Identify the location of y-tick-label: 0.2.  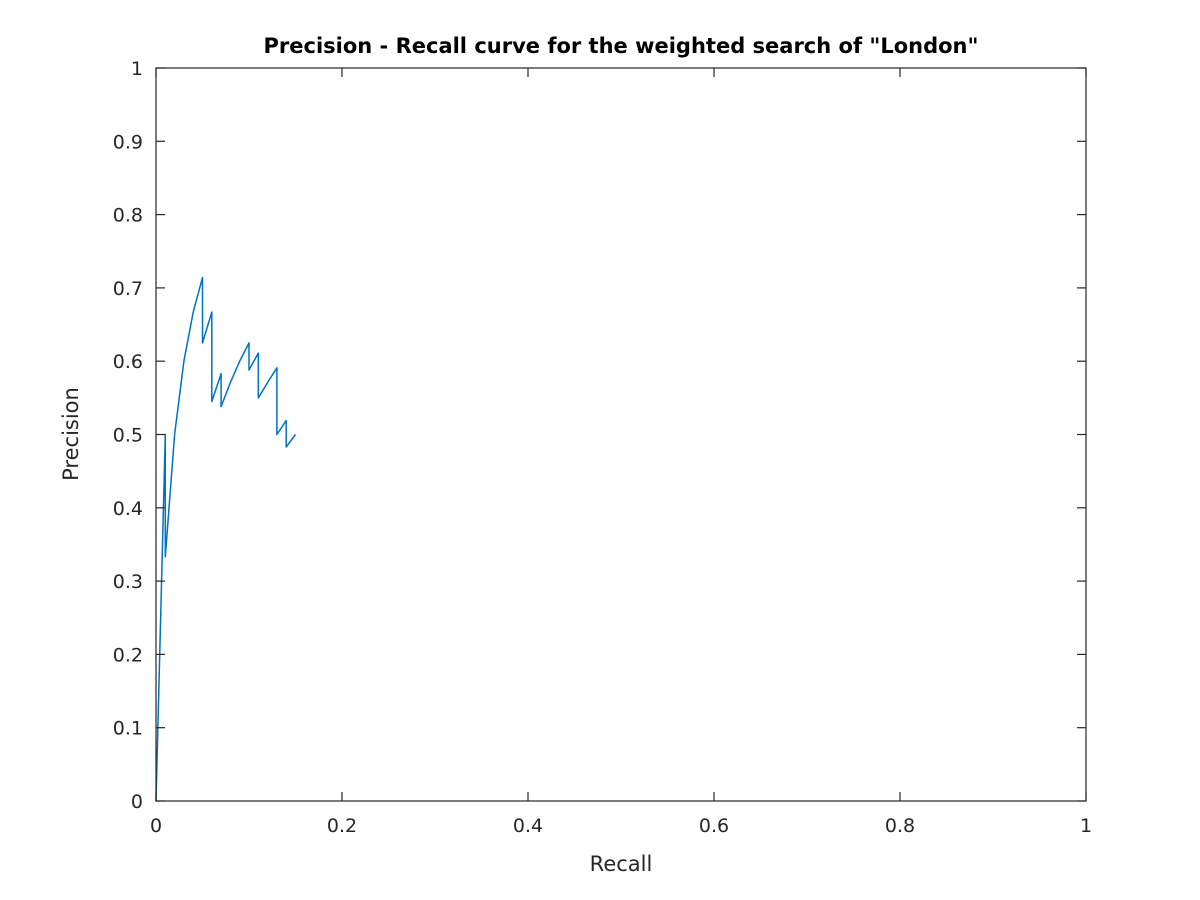
(128, 655).